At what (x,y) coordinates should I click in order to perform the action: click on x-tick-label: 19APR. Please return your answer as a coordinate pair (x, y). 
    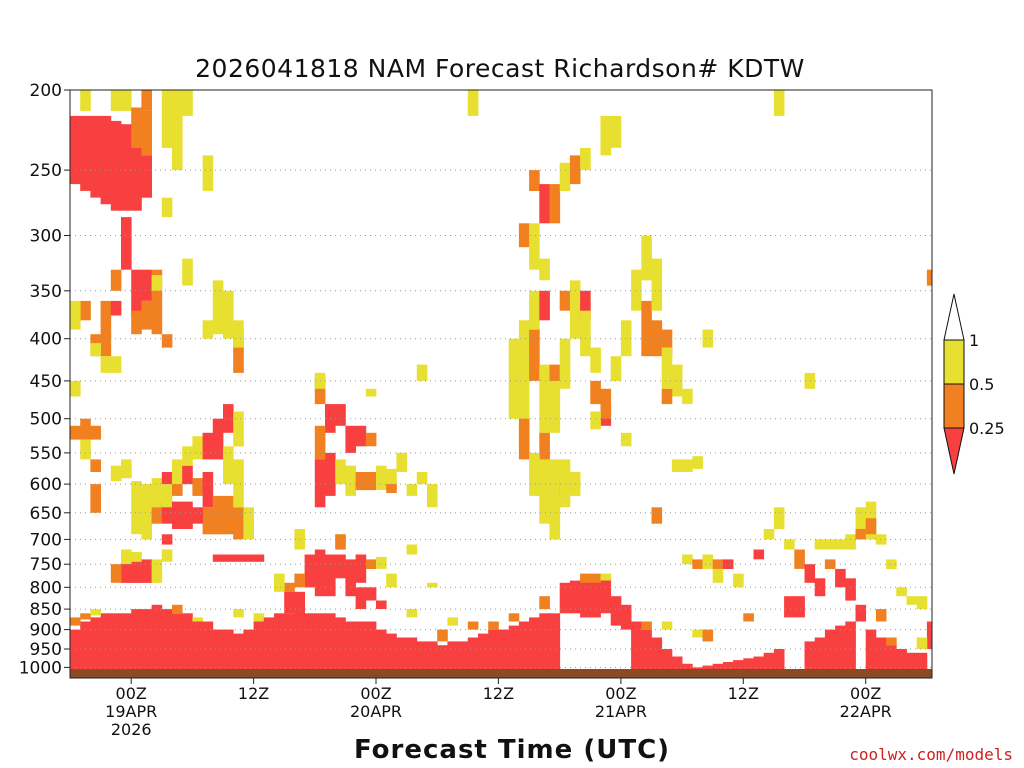
    Looking at the image, I should click on (131, 711).